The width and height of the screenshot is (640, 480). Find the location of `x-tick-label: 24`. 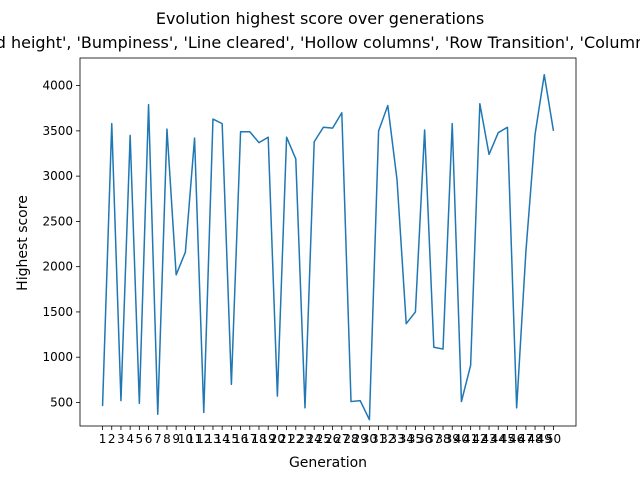

x-tick-label: 24 is located at coordinates (314, 439).